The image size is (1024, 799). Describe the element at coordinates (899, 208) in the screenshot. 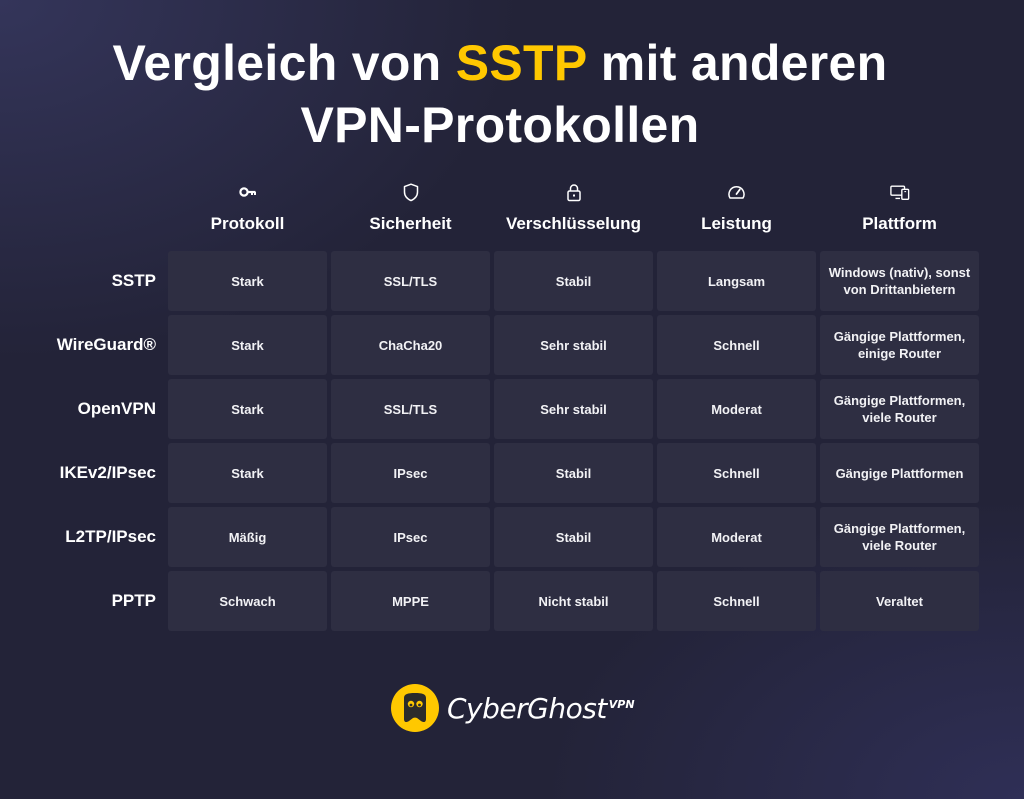

I see `column-header-plattform: Plattform` at that location.